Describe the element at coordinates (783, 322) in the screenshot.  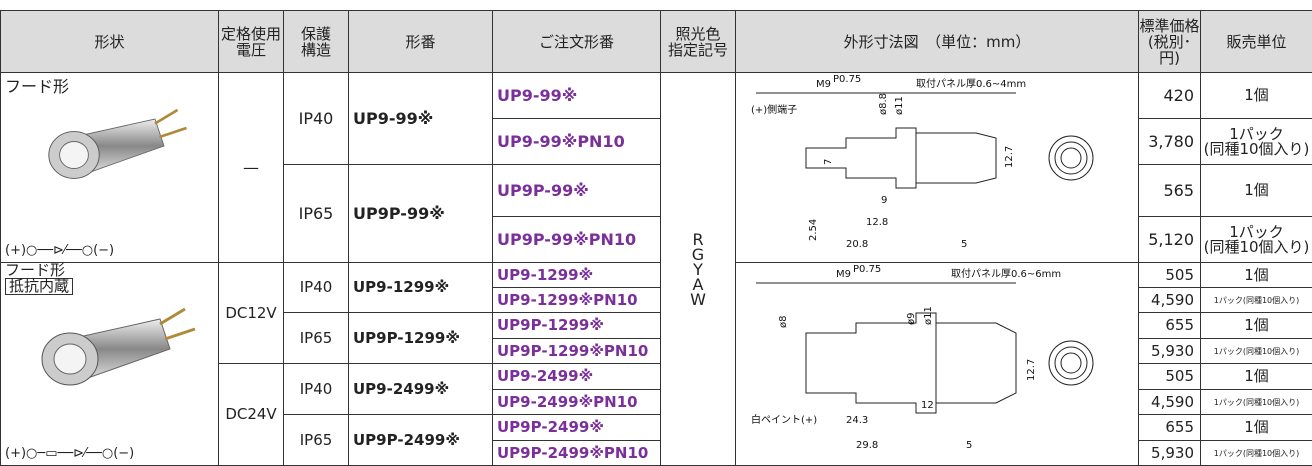
I see `dimension-label: ø8` at that location.